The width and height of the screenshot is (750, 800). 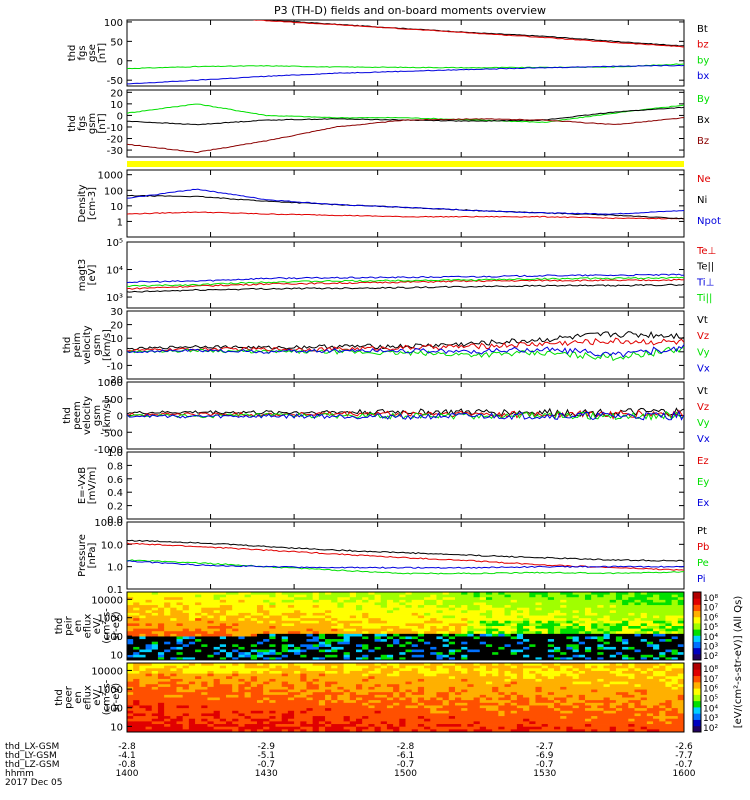 I want to click on legend-entry: Ti||, so click(x=704, y=298).